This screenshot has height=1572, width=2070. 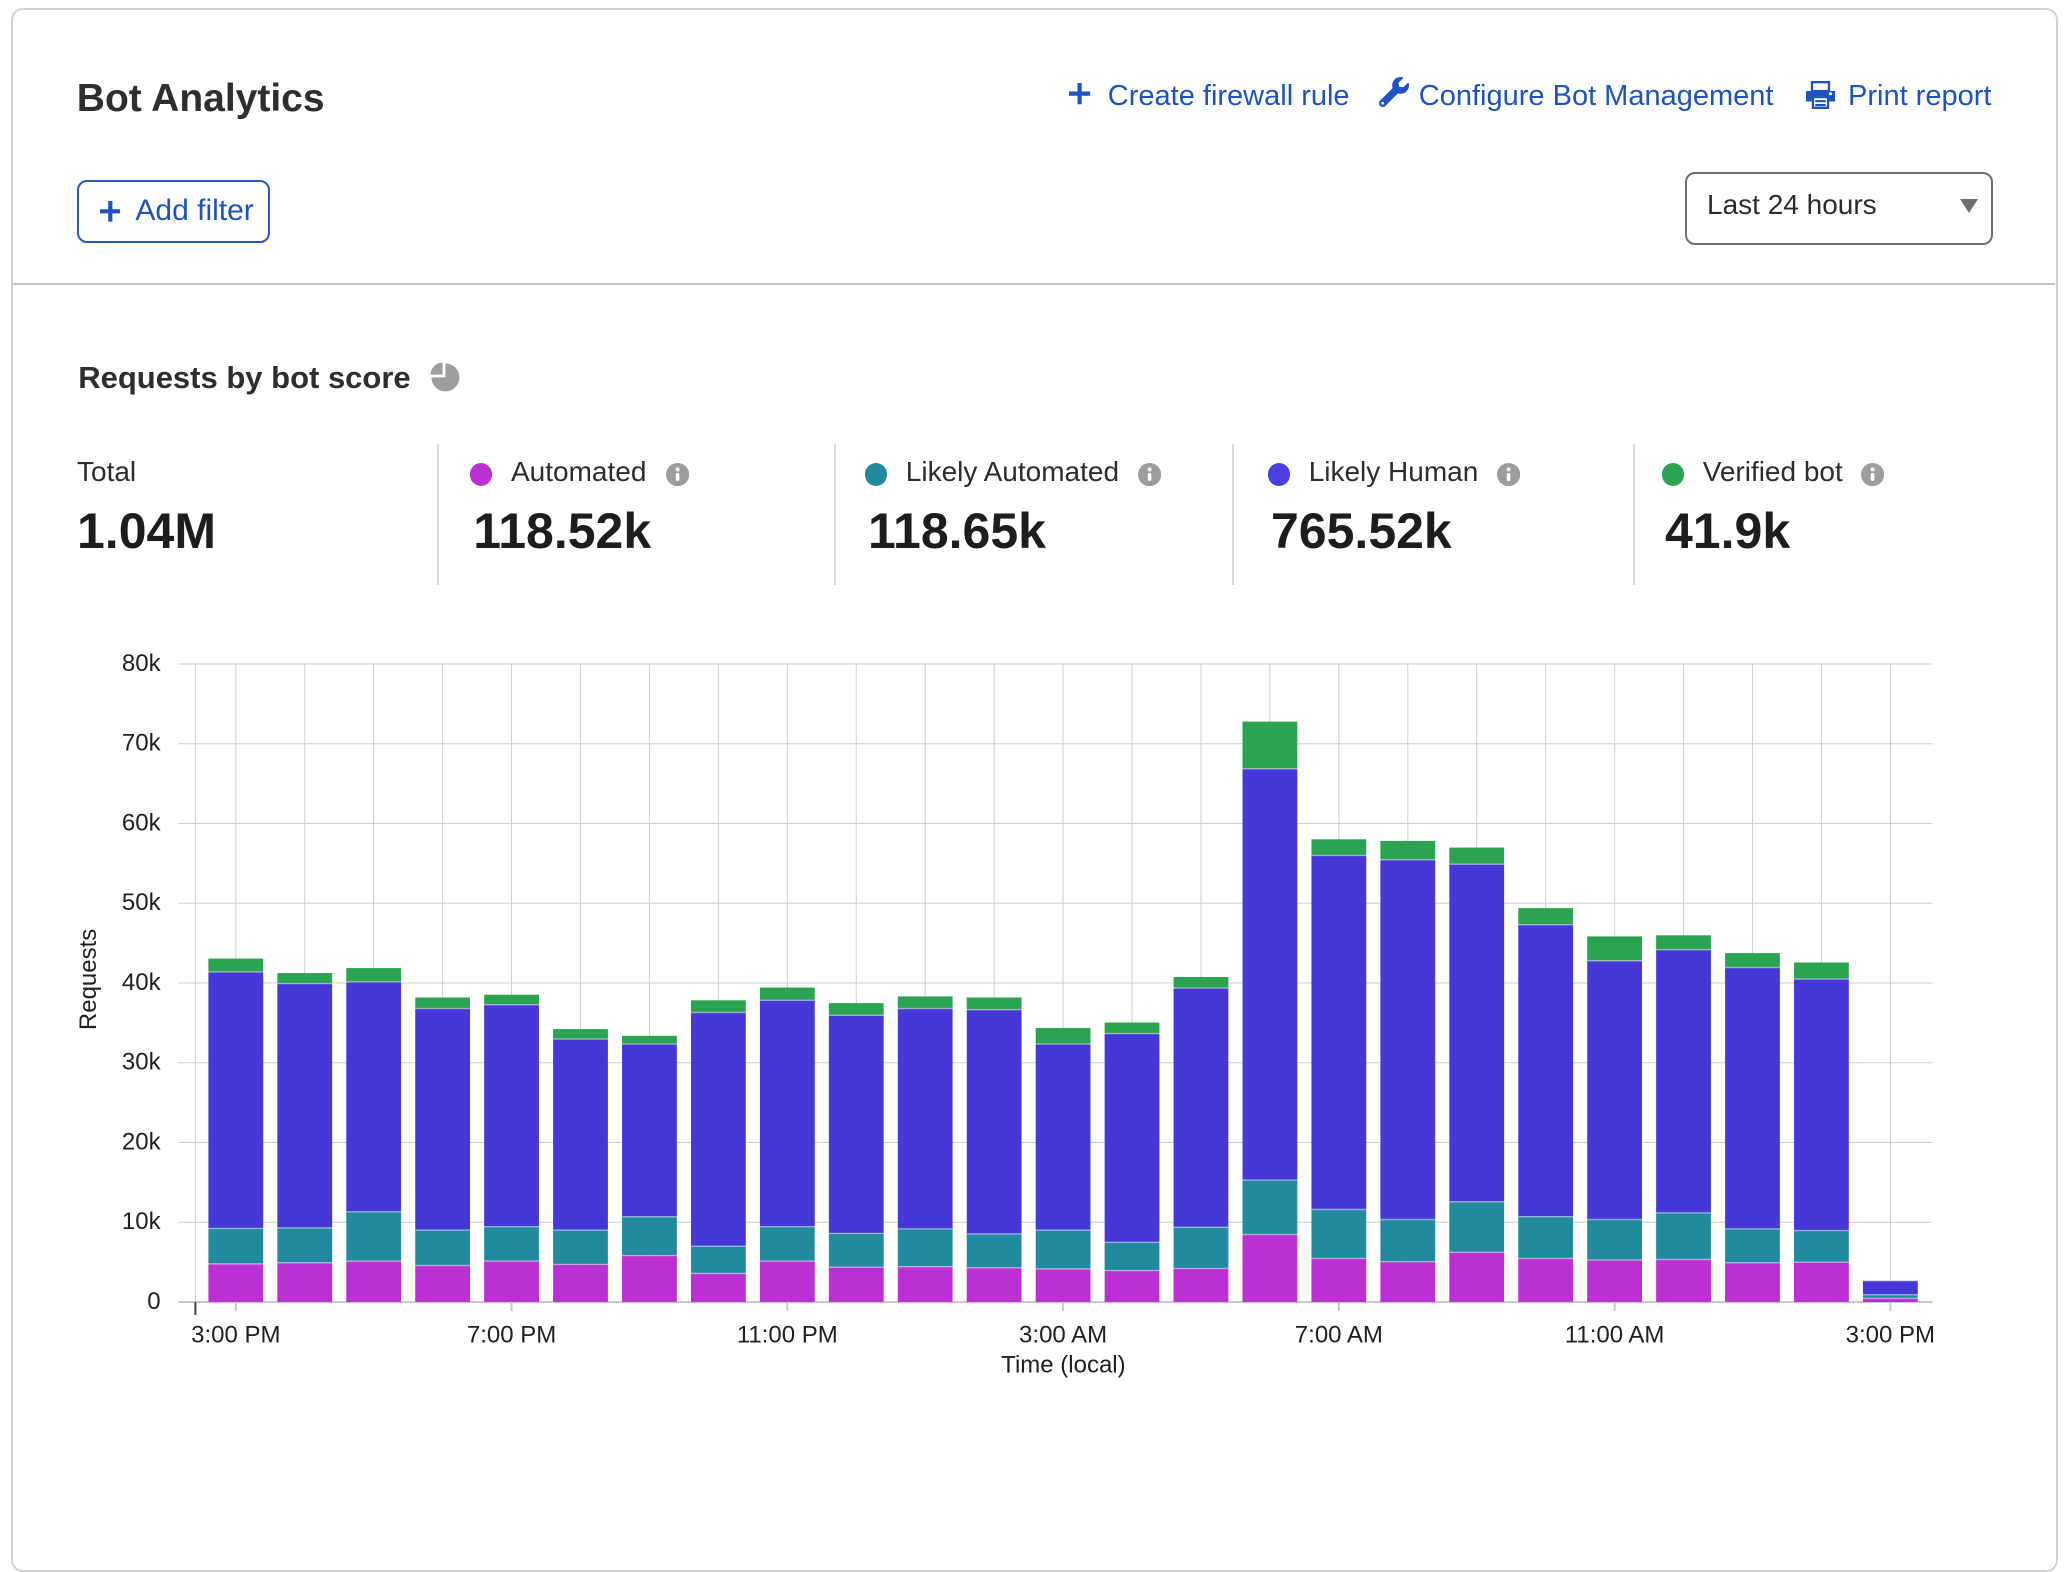 I want to click on svg-text: 40k, so click(x=142, y=982).